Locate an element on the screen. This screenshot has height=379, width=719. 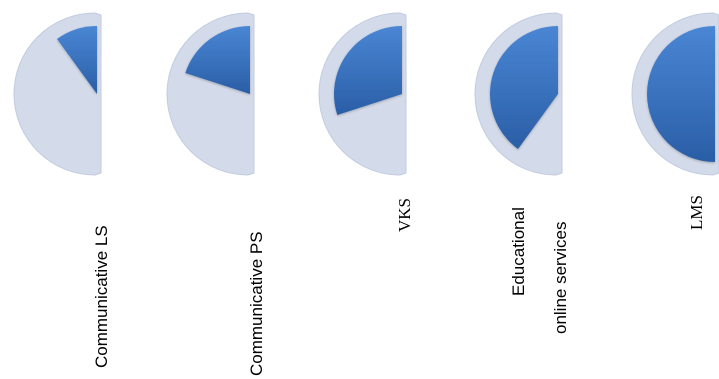
category-label-4-line-1: Educational is located at coordinates (518, 251).